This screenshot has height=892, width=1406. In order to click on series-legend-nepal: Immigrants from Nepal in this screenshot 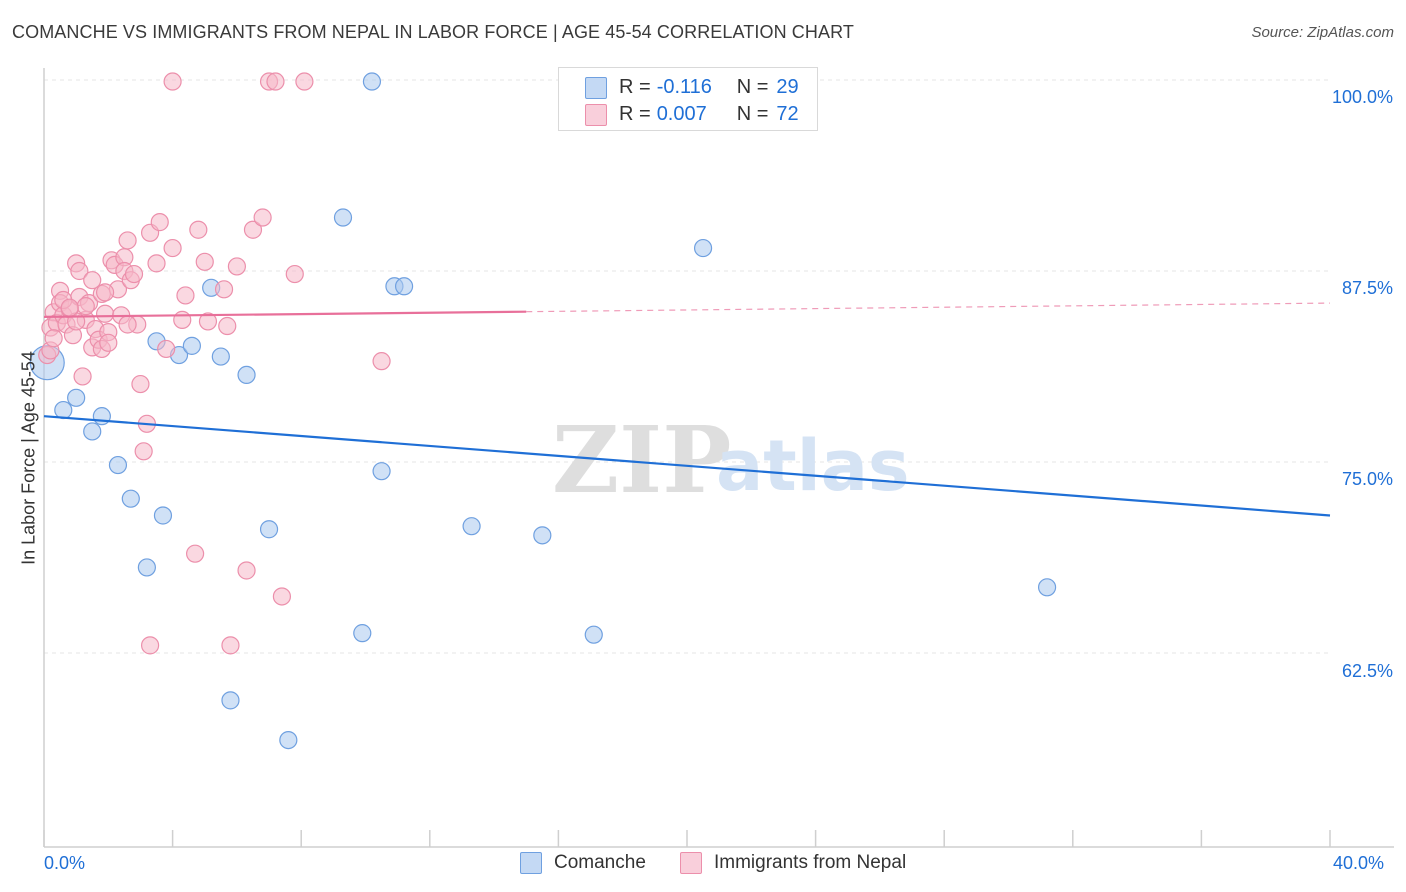, I will do `click(793, 863)`.